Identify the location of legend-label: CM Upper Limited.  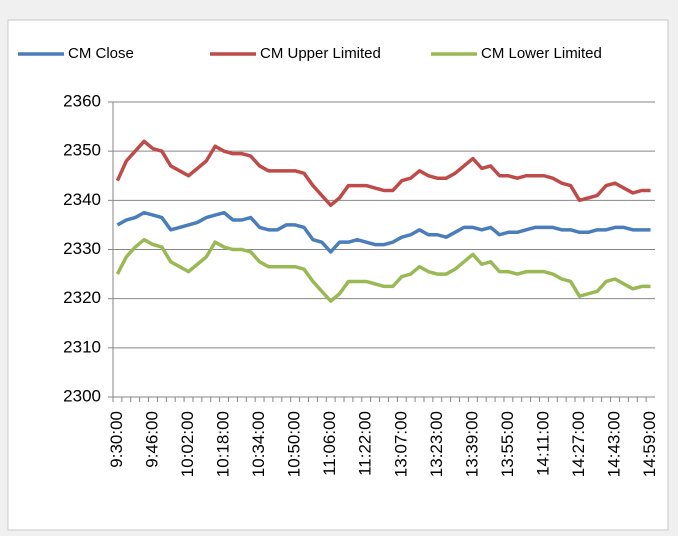
(320, 53).